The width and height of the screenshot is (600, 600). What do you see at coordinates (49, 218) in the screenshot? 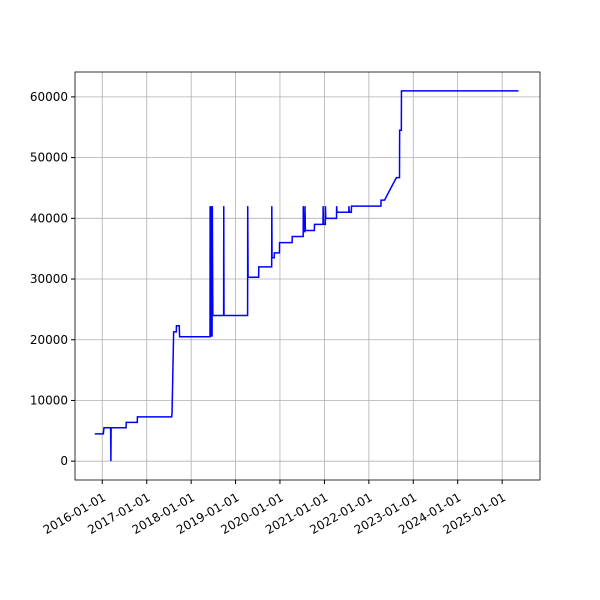
I see `y-tick-label: 40000` at bounding box center [49, 218].